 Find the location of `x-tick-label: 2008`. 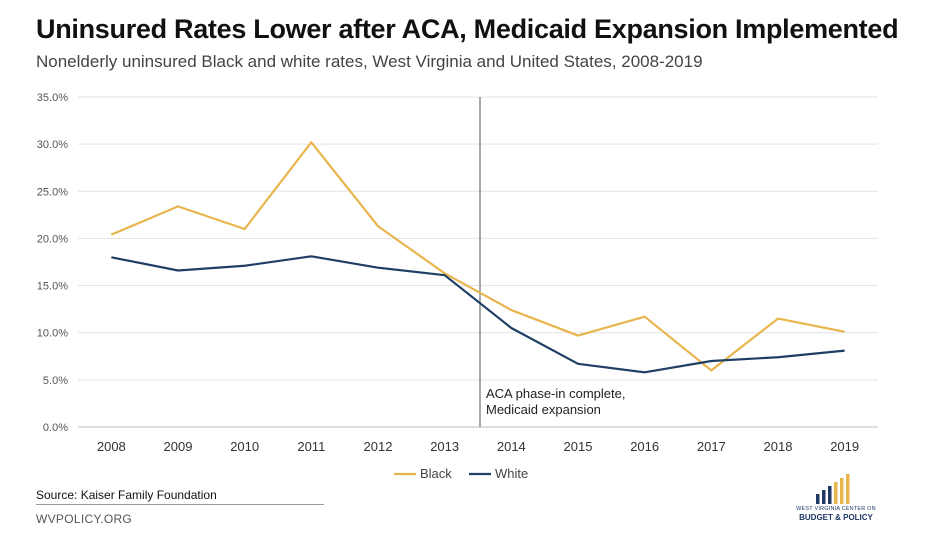

x-tick-label: 2008 is located at coordinates (111, 446).